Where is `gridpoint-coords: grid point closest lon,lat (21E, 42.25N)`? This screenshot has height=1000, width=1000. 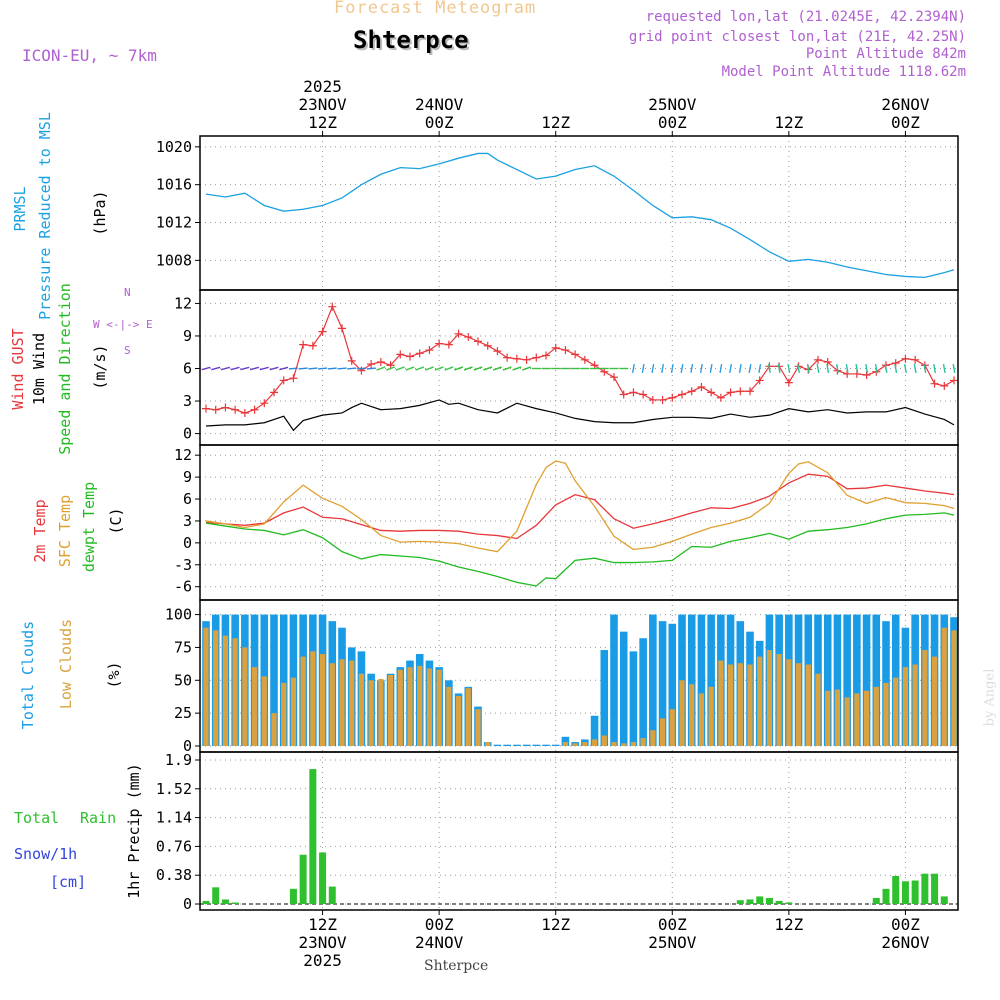
gridpoint-coords: grid point closest lon,lat (21E, 42.25N) is located at coordinates (797, 37).